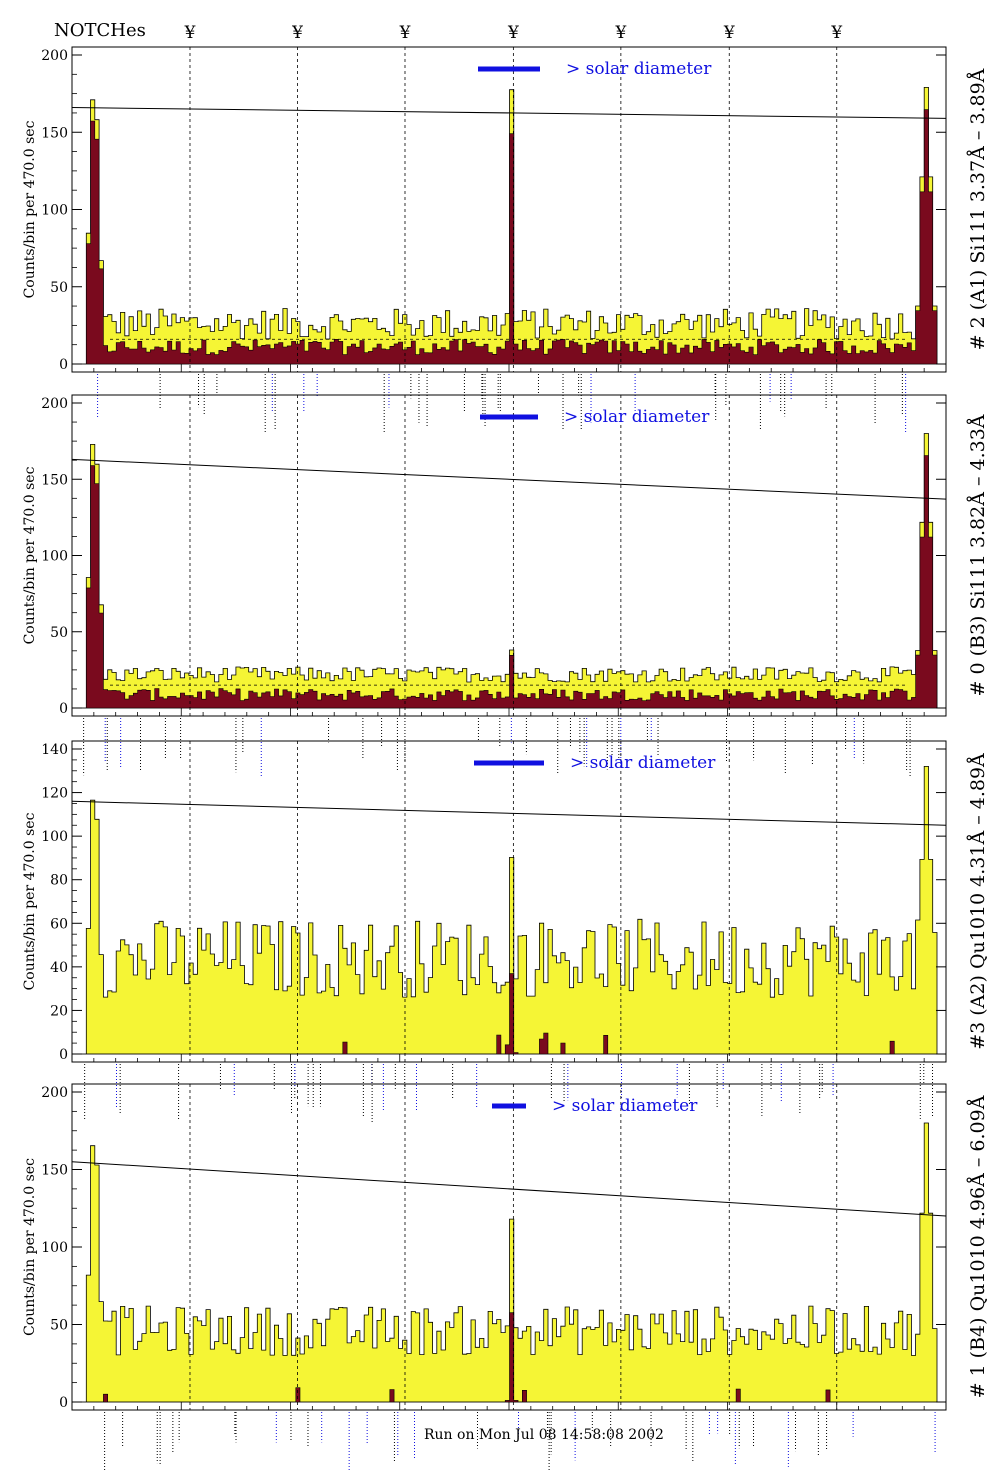 Image resolution: width=1004 pixels, height=1476 pixels. What do you see at coordinates (190, 33) in the screenshot?
I see `notch-marker-1: ¥` at bounding box center [190, 33].